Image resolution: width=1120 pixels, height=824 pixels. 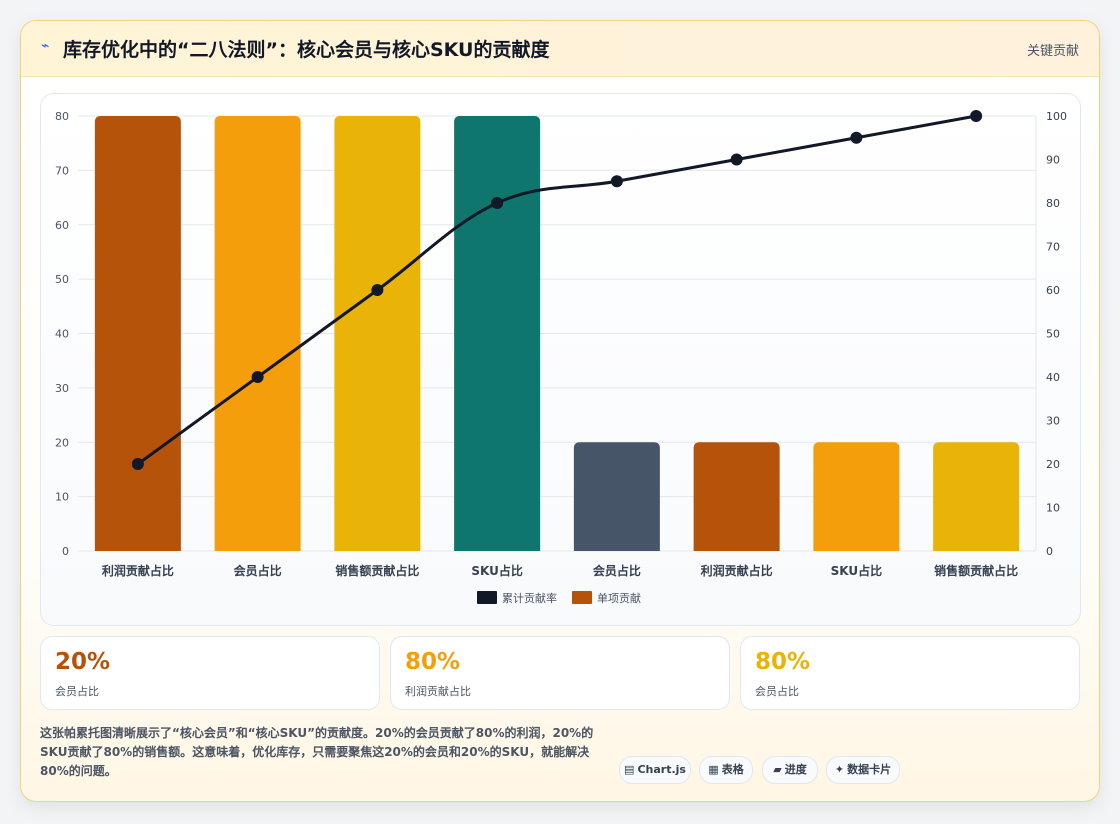 What do you see at coordinates (487, 597) in the screenshot?
I see `legend-swatch-line` at bounding box center [487, 597].